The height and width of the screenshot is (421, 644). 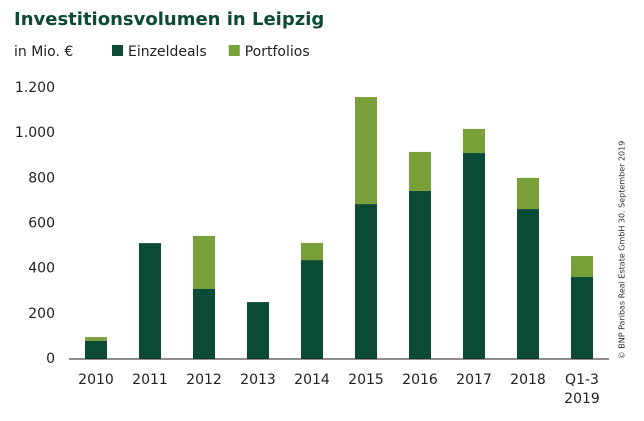 What do you see at coordinates (582, 389) in the screenshot?
I see `x-tick-label: Q1-3 2019` at bounding box center [582, 389].